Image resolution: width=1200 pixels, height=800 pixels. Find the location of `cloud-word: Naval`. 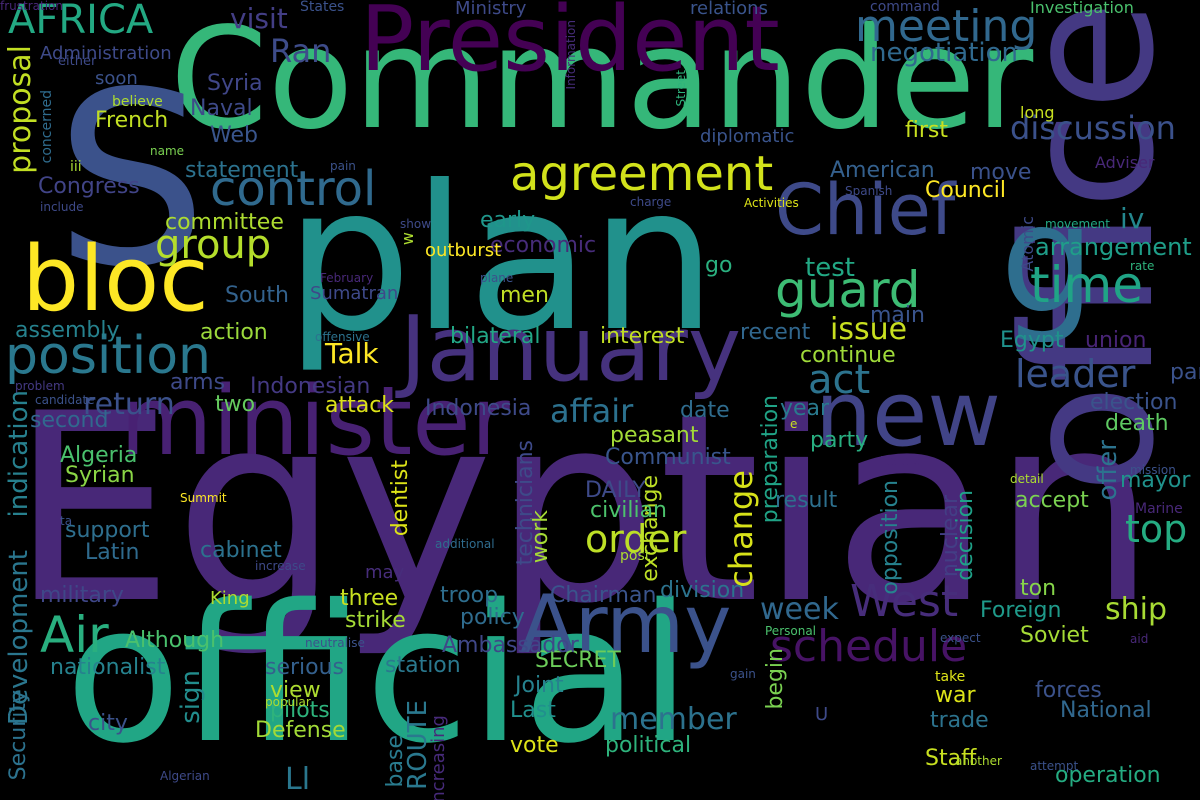

cloud-word: Naval is located at coordinates (221, 108).